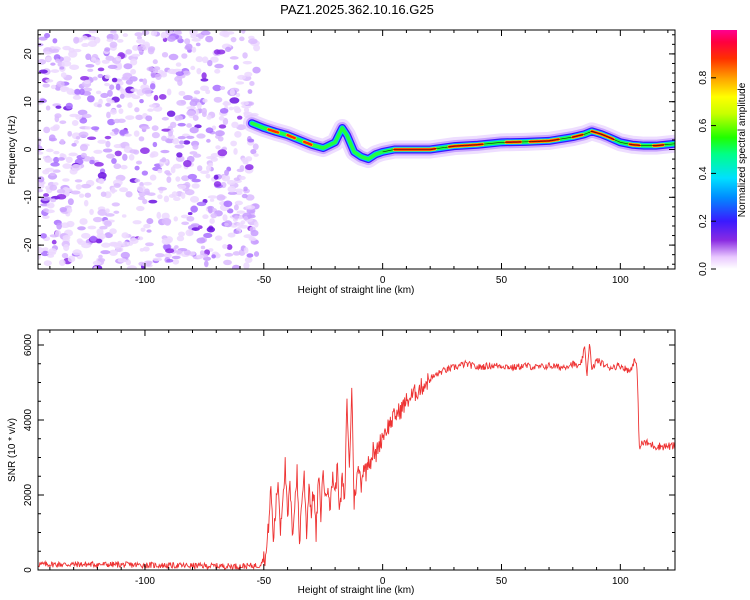 The height and width of the screenshot is (600, 750). What do you see at coordinates (356, 590) in the screenshot?
I see `snr-x-label: Height of straight line (km)` at bounding box center [356, 590].